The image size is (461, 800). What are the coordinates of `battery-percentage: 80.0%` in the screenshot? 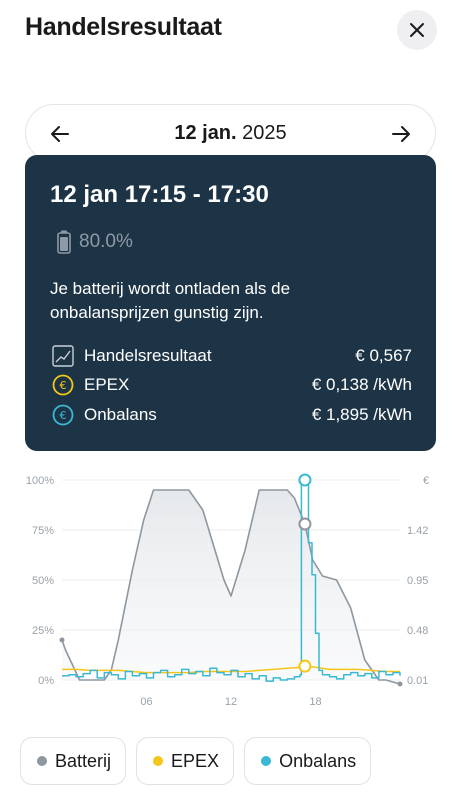 It's located at (106, 241).